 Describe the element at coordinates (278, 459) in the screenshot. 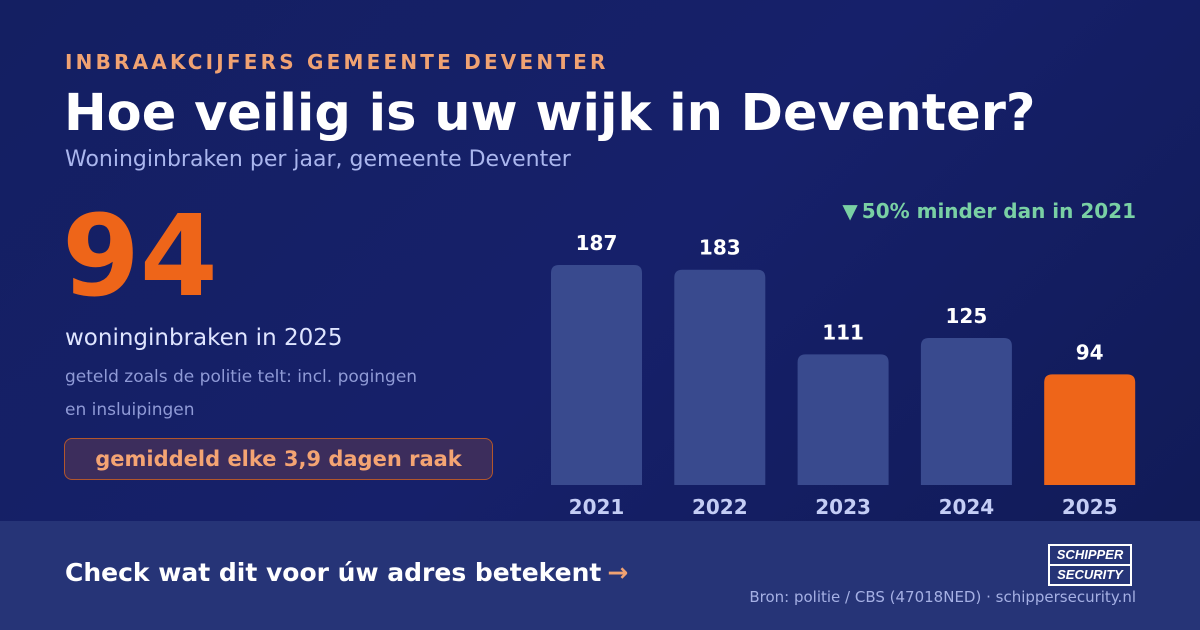

I see `frequency-badge: gemiddeld elke 3,9 dagen raak` at that location.